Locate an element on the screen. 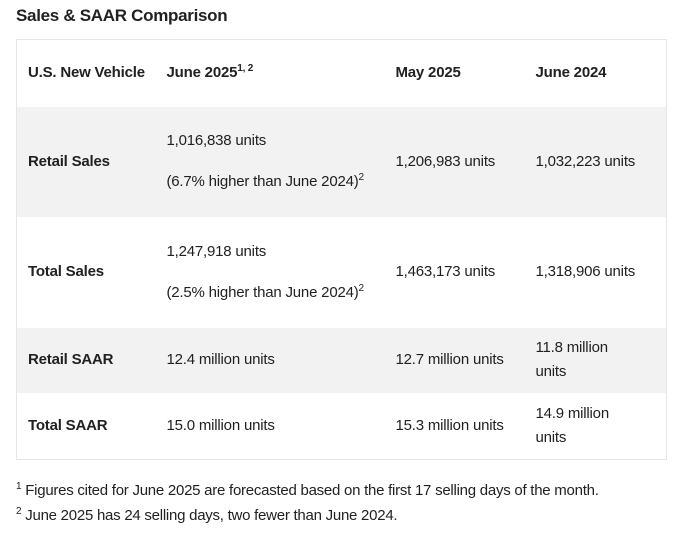 This screenshot has height=537, width=677. cell-may-2025: 15.3 million units is located at coordinates (449, 425).